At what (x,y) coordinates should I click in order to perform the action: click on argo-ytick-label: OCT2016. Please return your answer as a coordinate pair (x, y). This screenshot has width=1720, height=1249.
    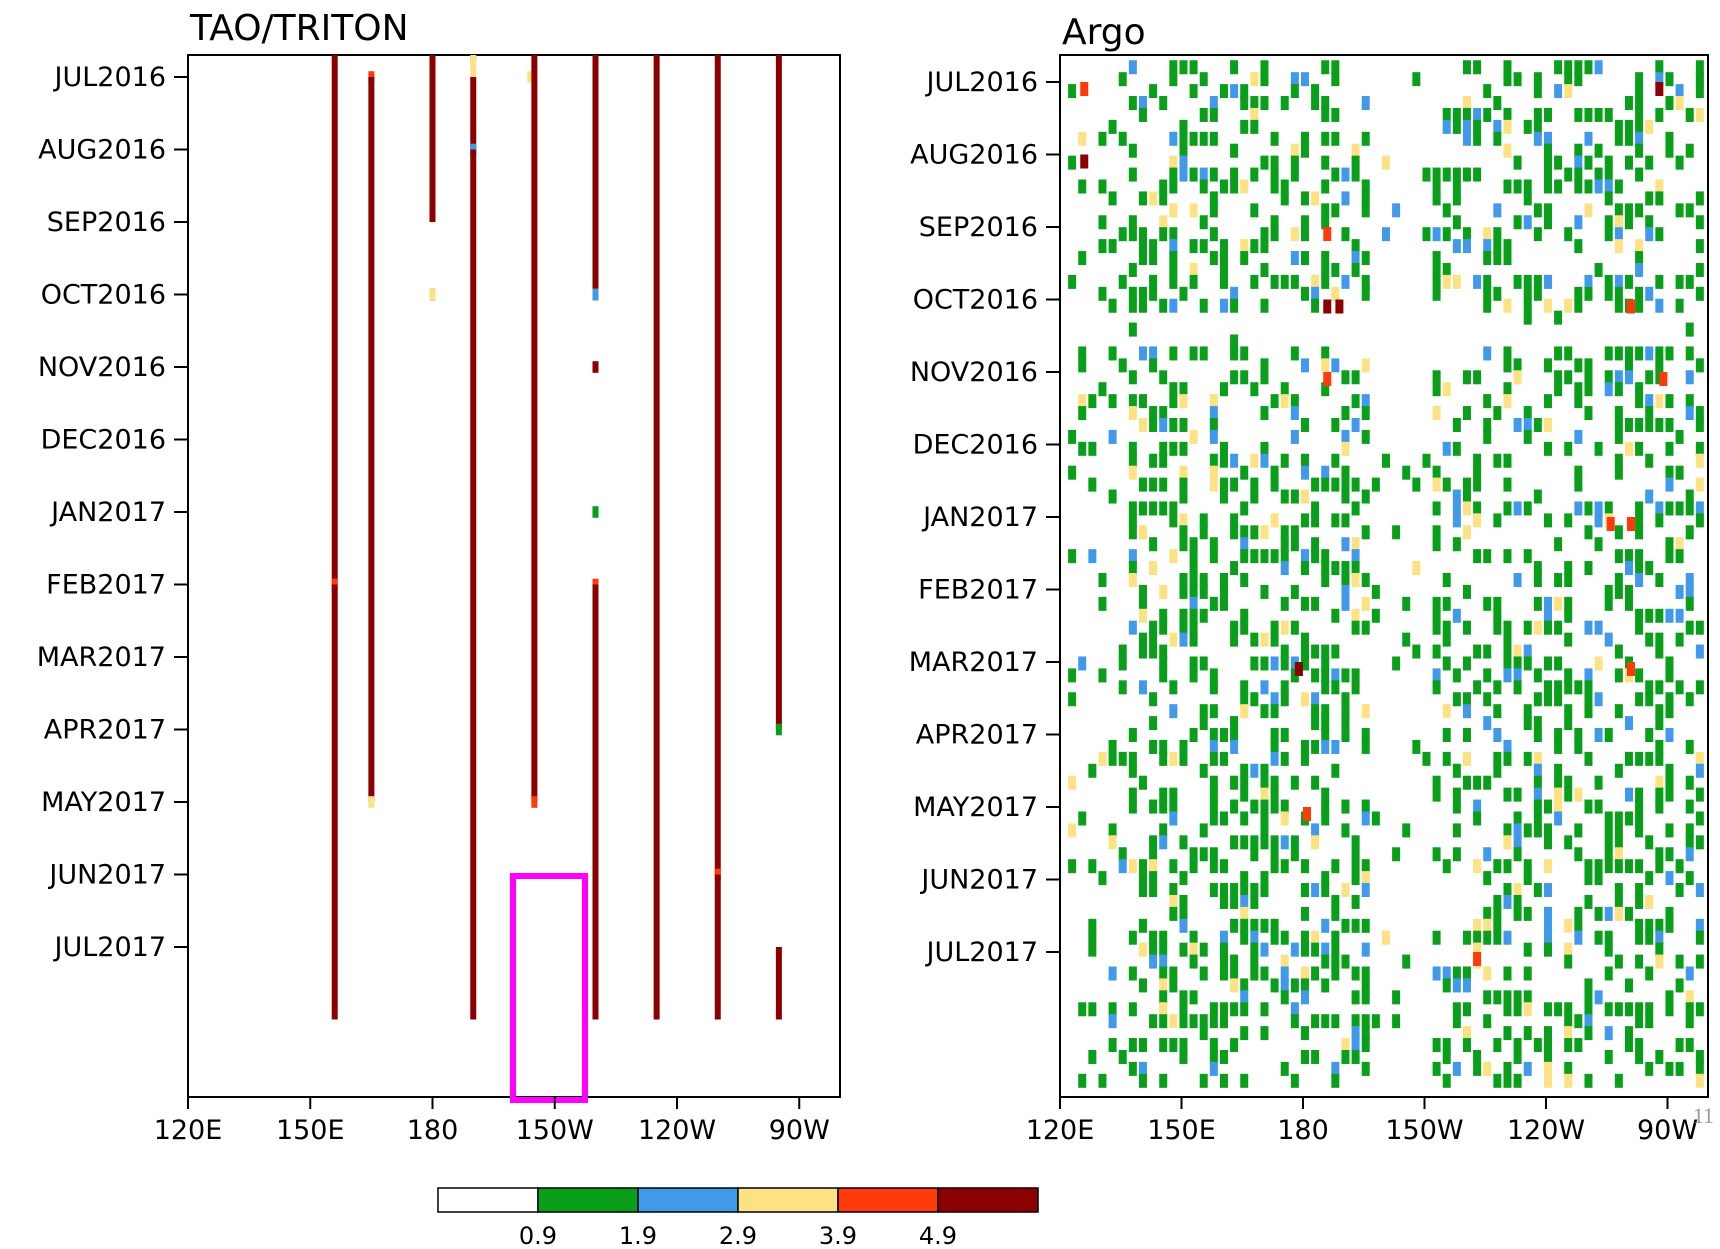
    Looking at the image, I should click on (975, 300).